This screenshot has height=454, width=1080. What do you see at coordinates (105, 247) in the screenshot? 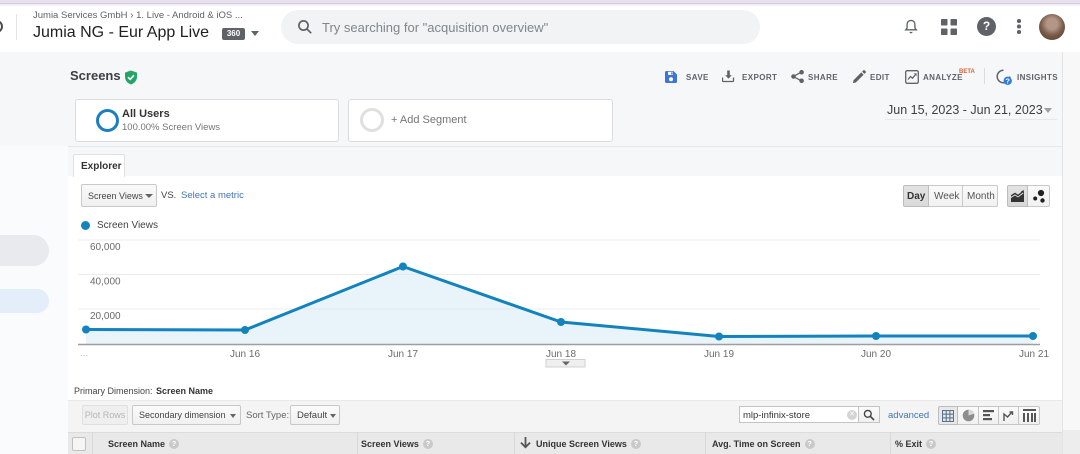
I see `svg-text: 60,000` at bounding box center [105, 247].